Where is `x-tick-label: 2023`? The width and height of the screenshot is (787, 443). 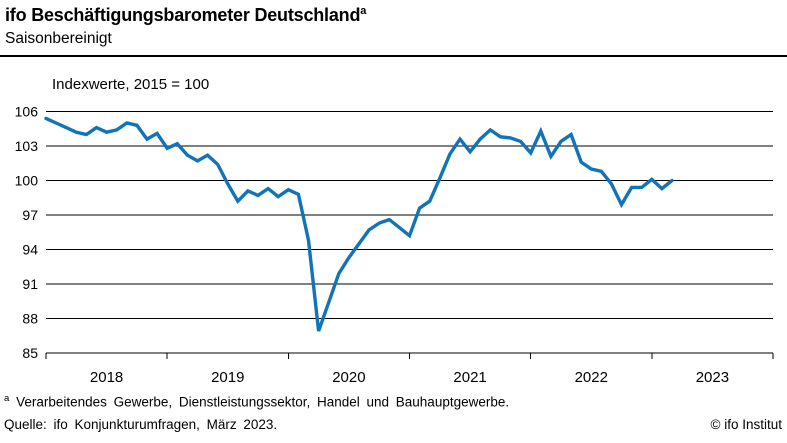
x-tick-label: 2023 is located at coordinates (712, 377).